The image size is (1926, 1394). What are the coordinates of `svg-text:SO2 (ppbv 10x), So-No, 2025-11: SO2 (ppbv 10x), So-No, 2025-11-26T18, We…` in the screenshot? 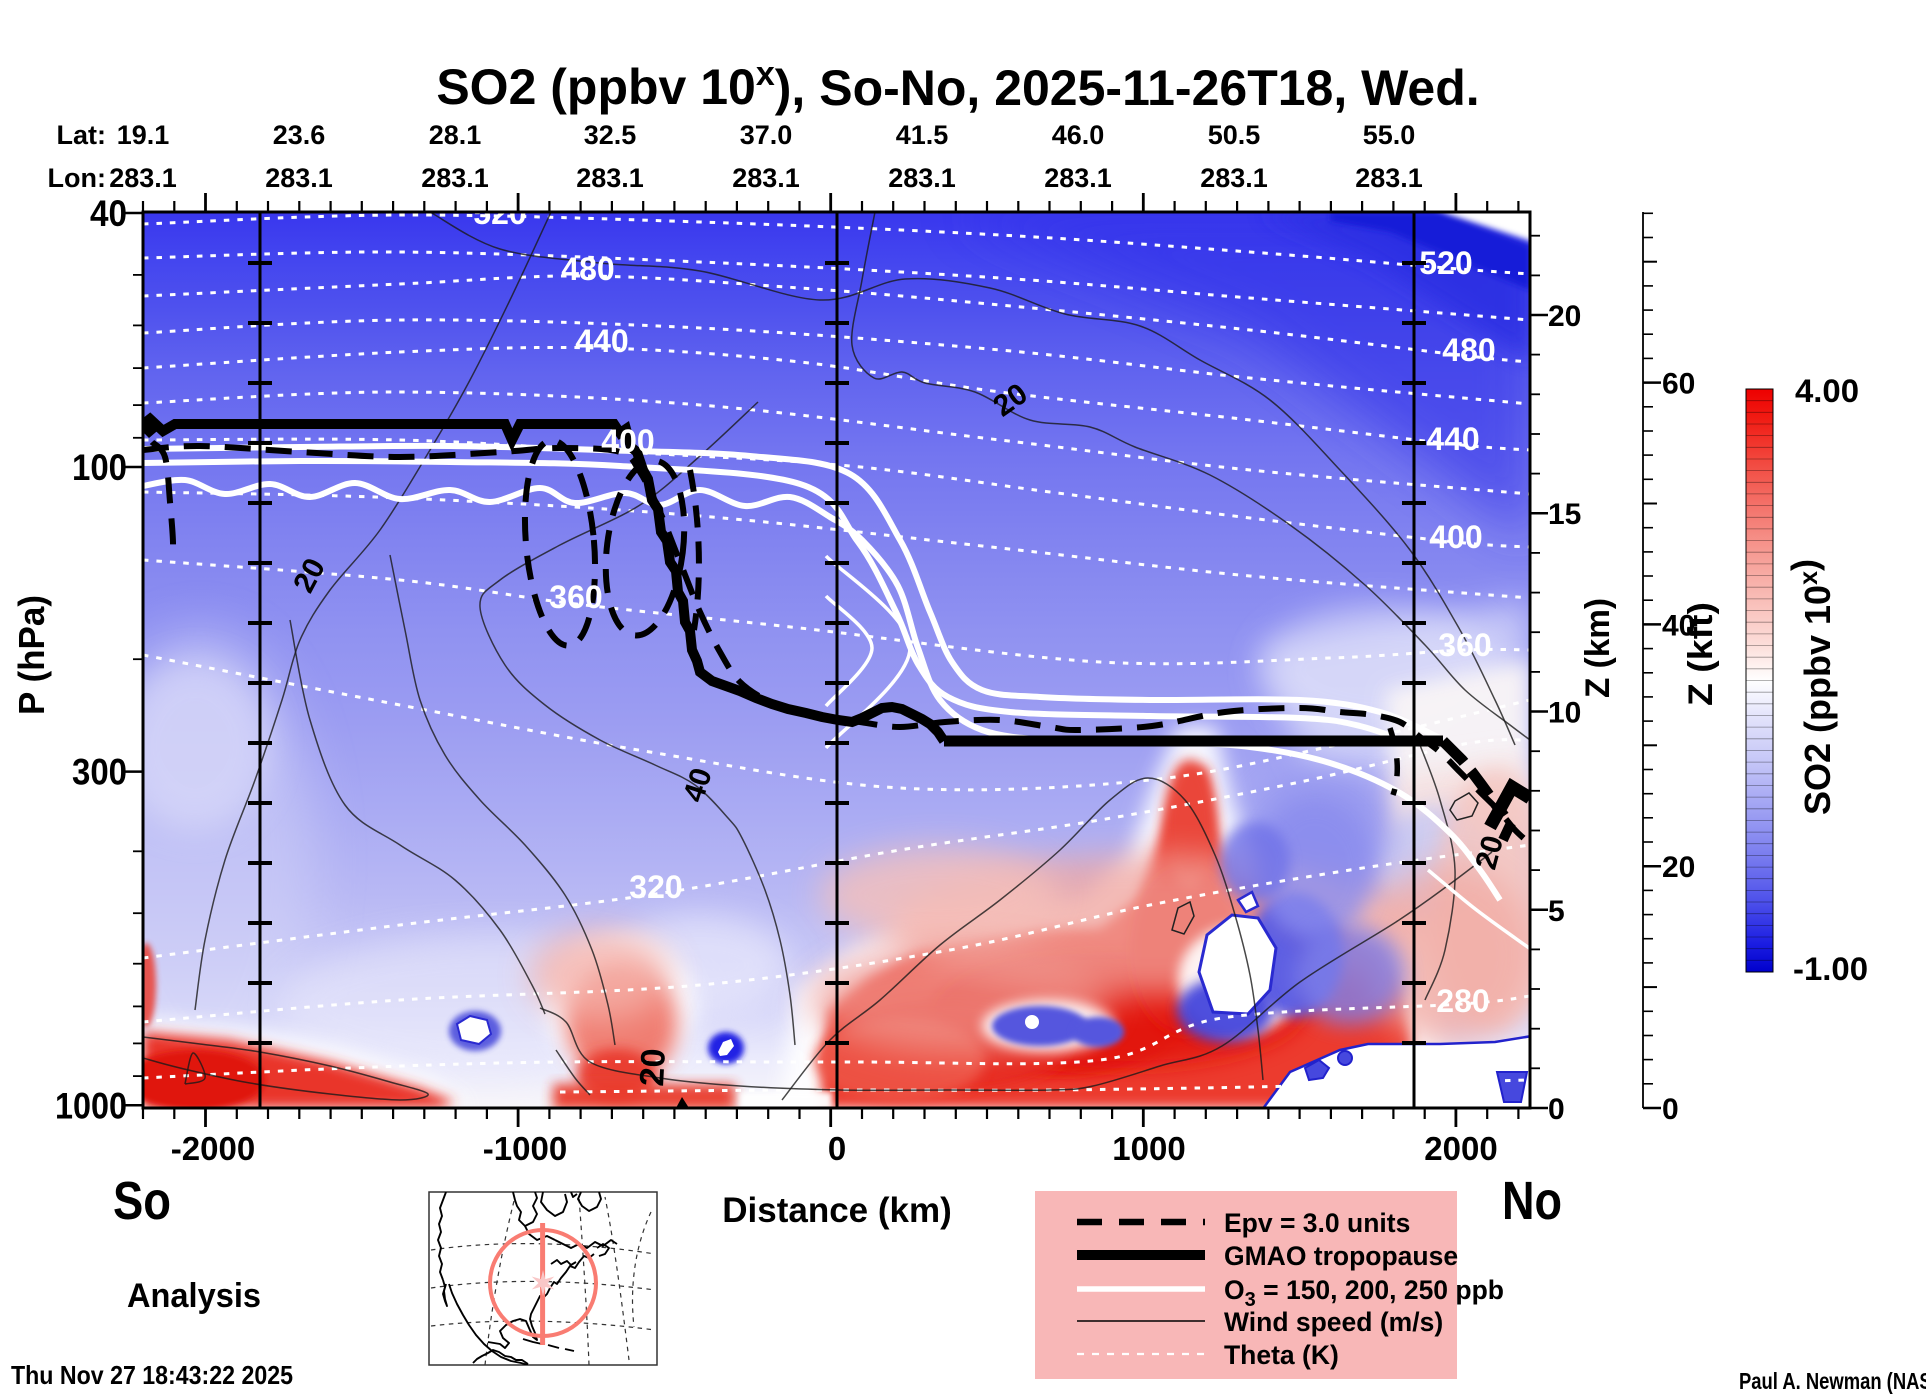 It's located at (957, 85).